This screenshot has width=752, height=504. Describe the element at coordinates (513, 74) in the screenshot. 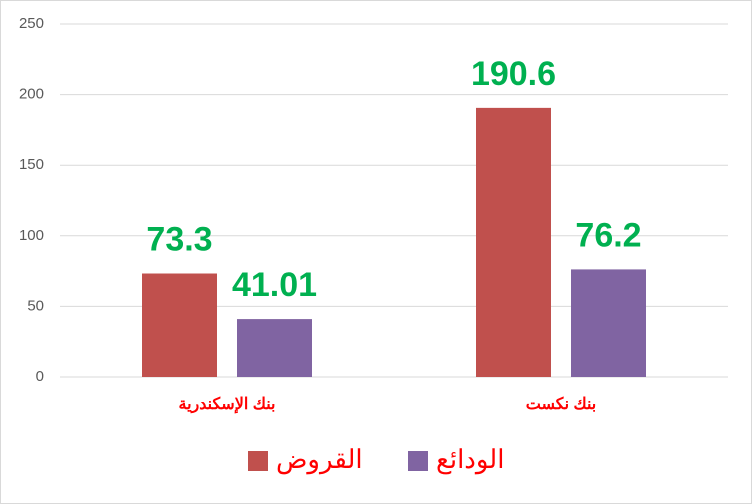

I see `value-label: 190.6` at that location.